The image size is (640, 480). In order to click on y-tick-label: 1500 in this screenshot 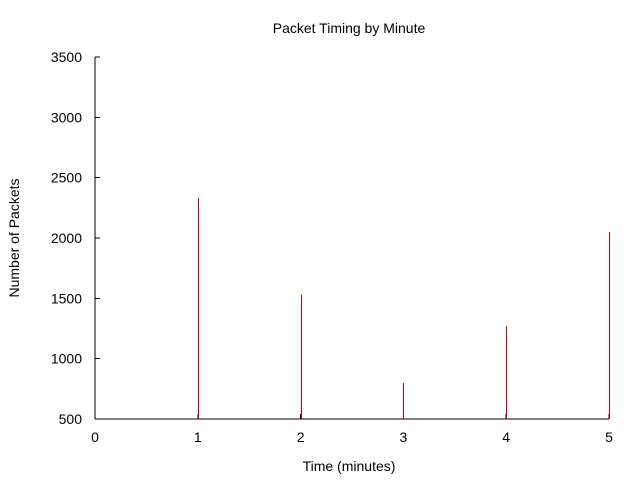, I will do `click(66, 298)`.